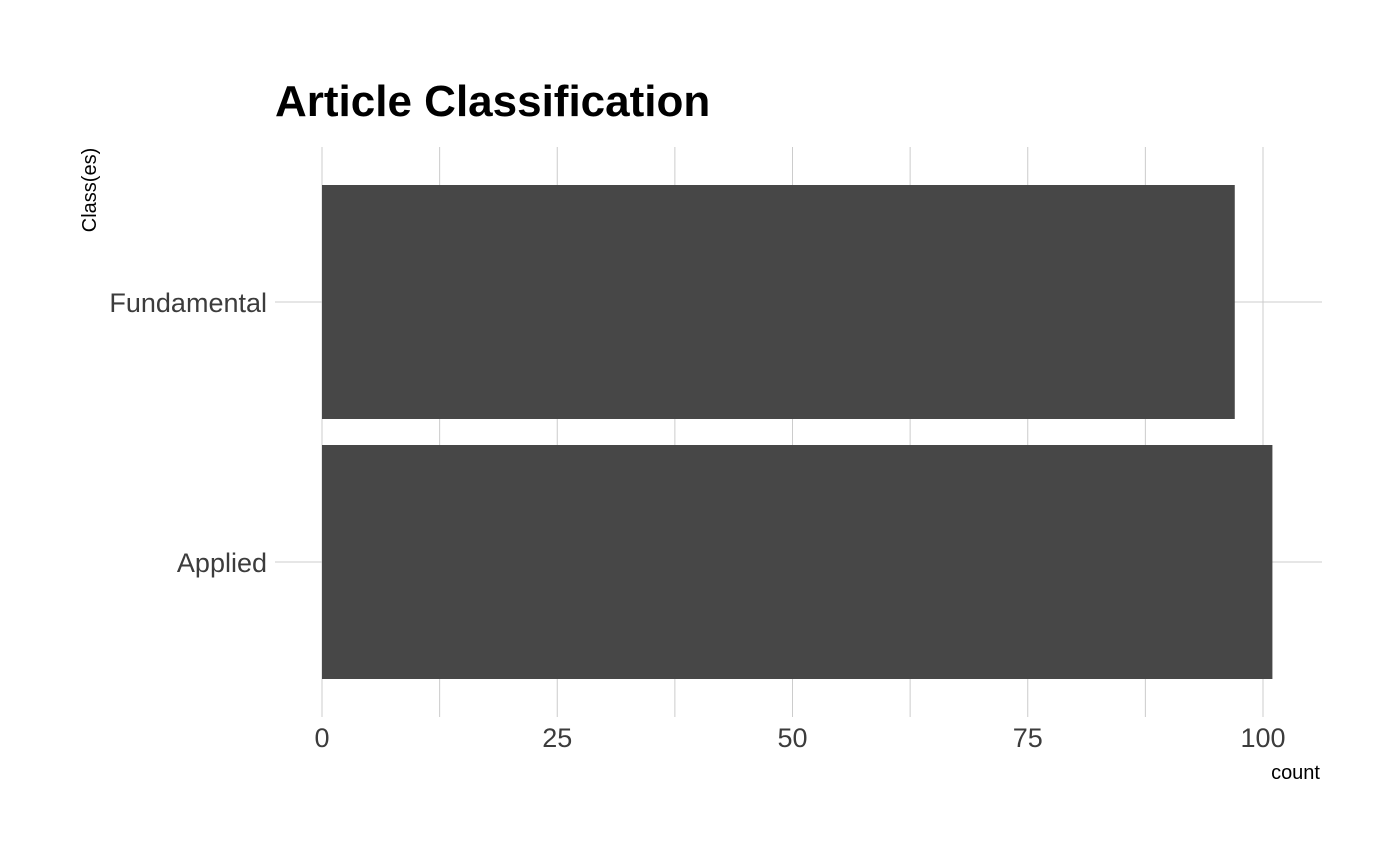  Describe the element at coordinates (188, 303) in the screenshot. I see `y-tick-label: Fundamental` at that location.